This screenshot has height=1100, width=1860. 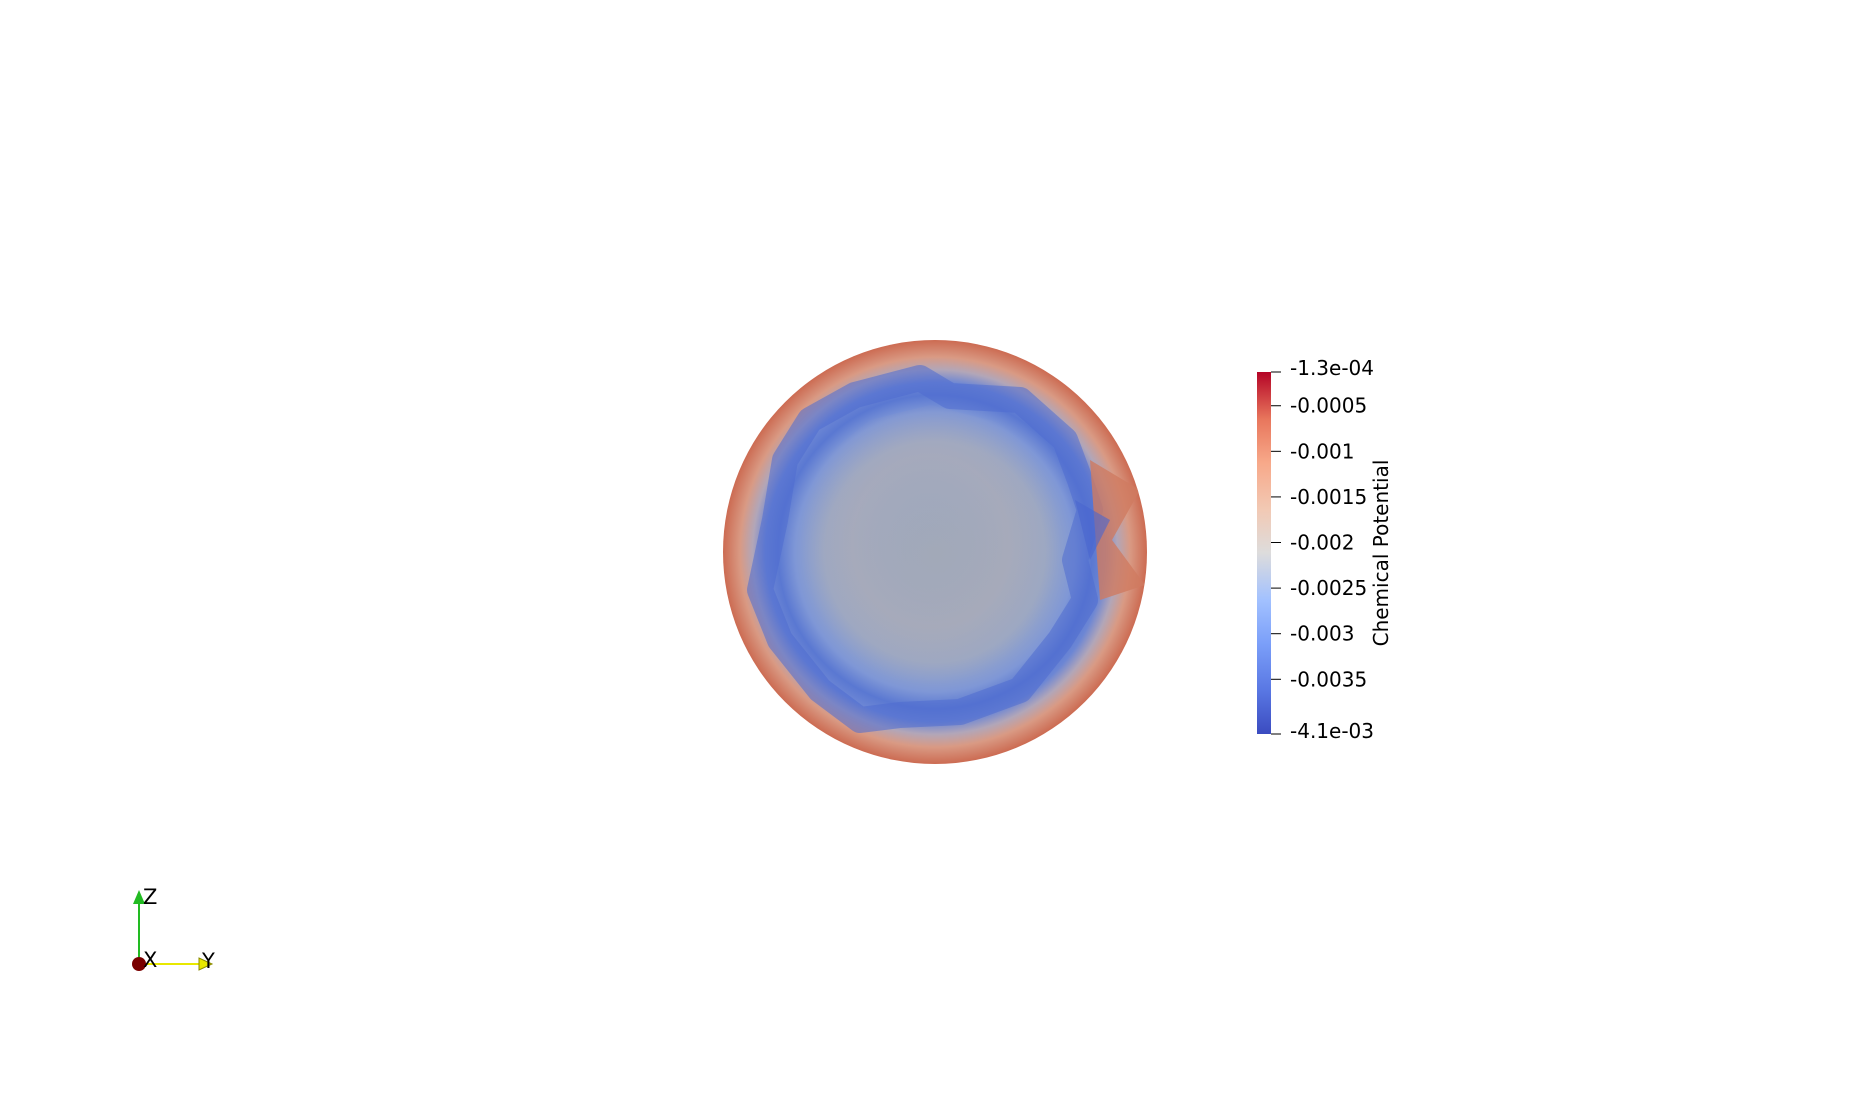 I want to click on scalar-bar-gradient, so click(x=1264, y=553).